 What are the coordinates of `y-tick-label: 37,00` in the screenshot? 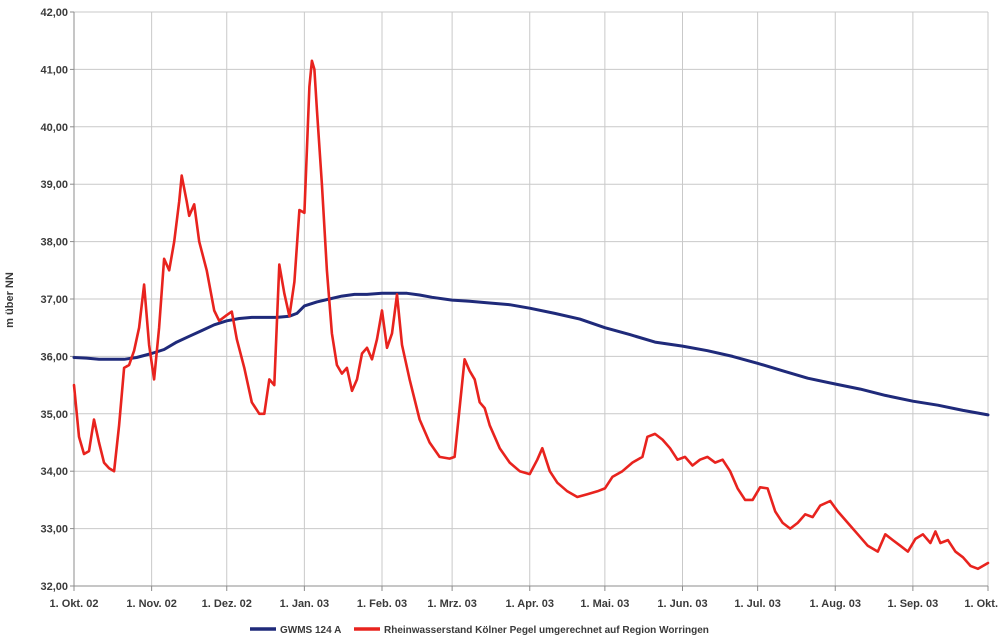 It's located at (54, 300).